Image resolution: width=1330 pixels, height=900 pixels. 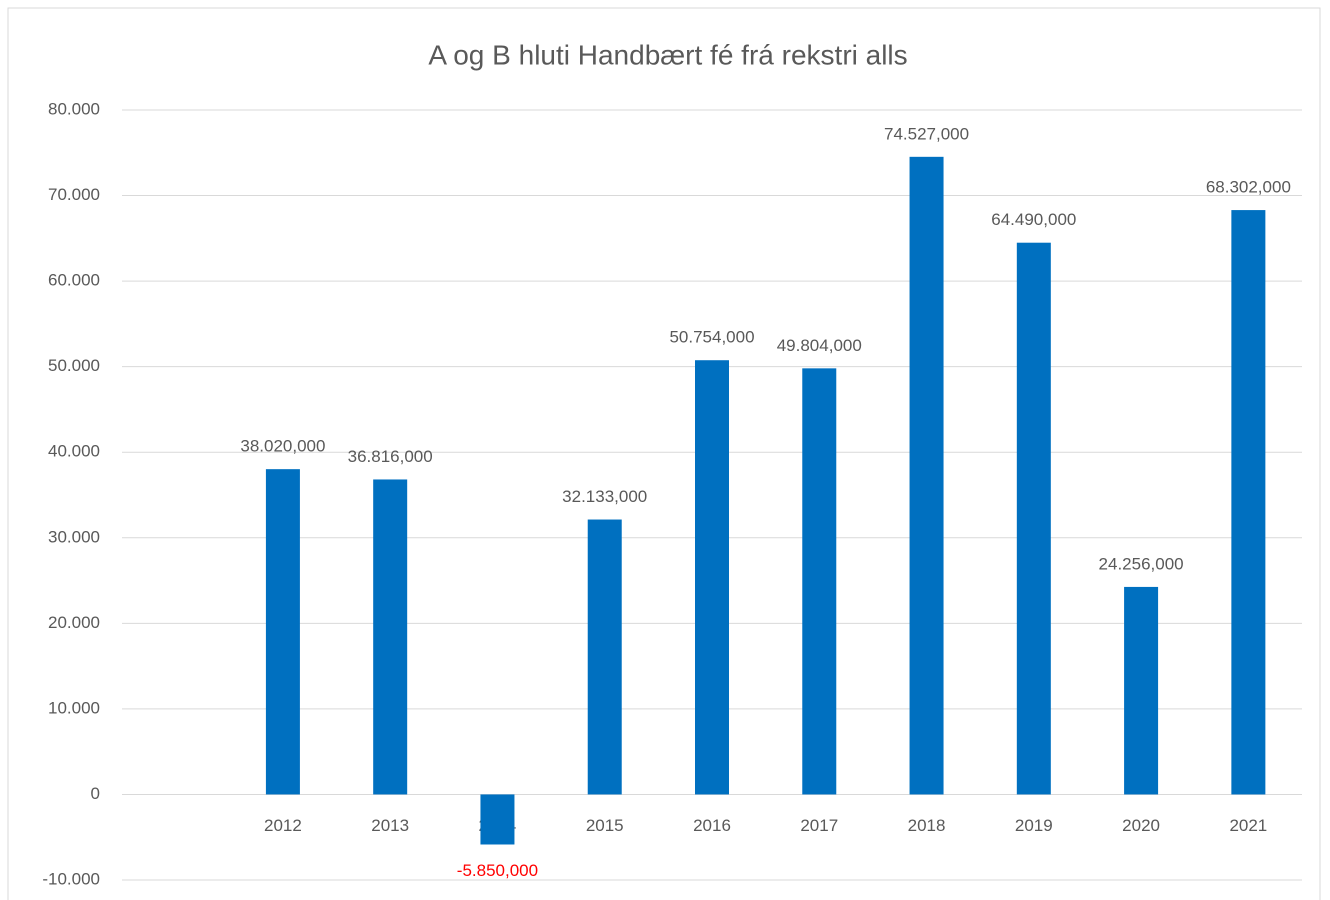 I want to click on data-label: 32.133,000, so click(x=604, y=496).